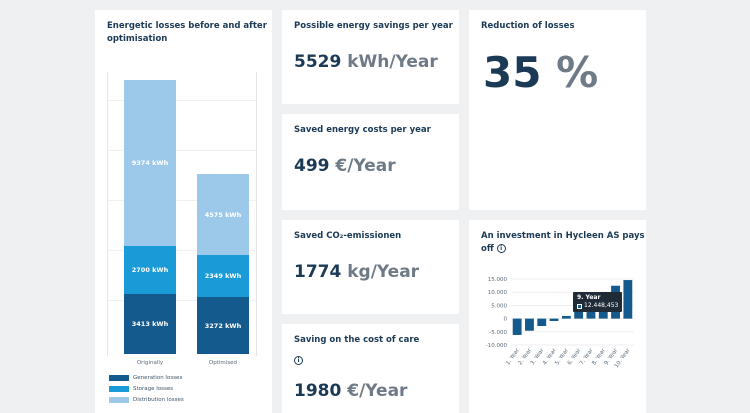 This screenshot has height=413, width=750. Describe the element at coordinates (499, 306) in the screenshot. I see `y-tick-label: 5.000` at that location.